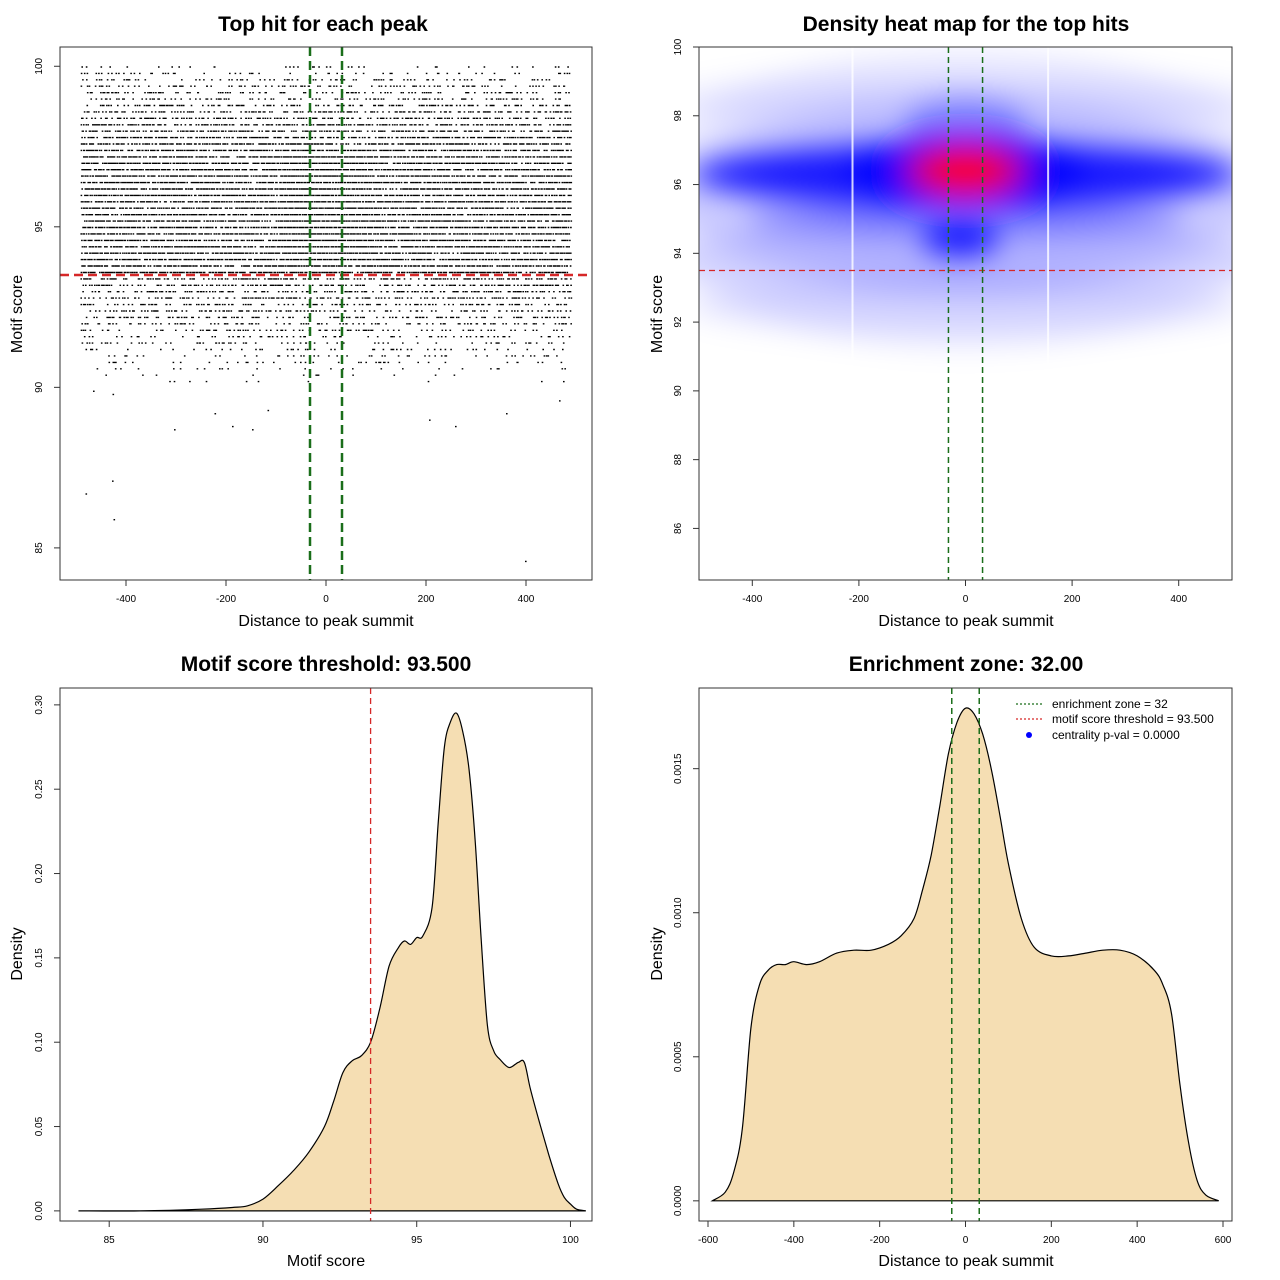 This screenshot has width=1280, height=1280. What do you see at coordinates (965, 198) in the screenshot?
I see `heatmap-density` at bounding box center [965, 198].